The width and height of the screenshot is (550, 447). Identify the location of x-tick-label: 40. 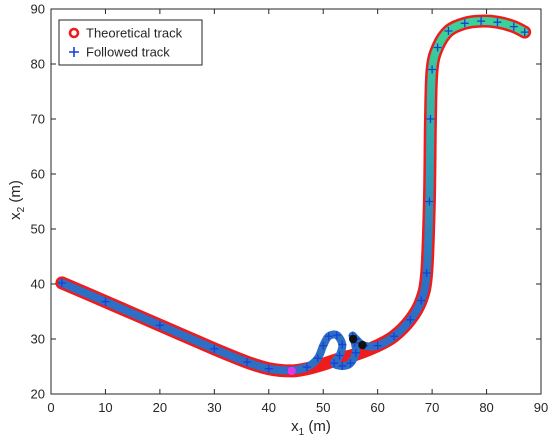
(269, 407).